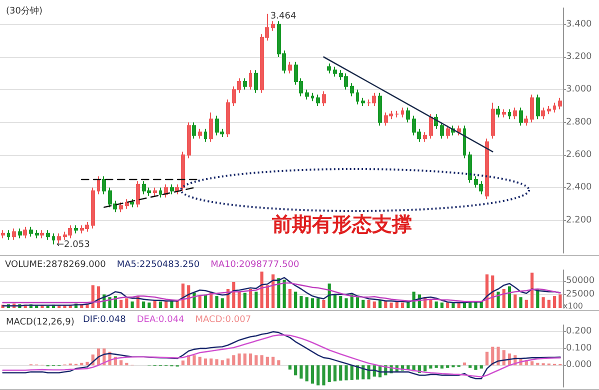  I want to click on series-label: VOLUME:2878269.000, so click(55, 265).